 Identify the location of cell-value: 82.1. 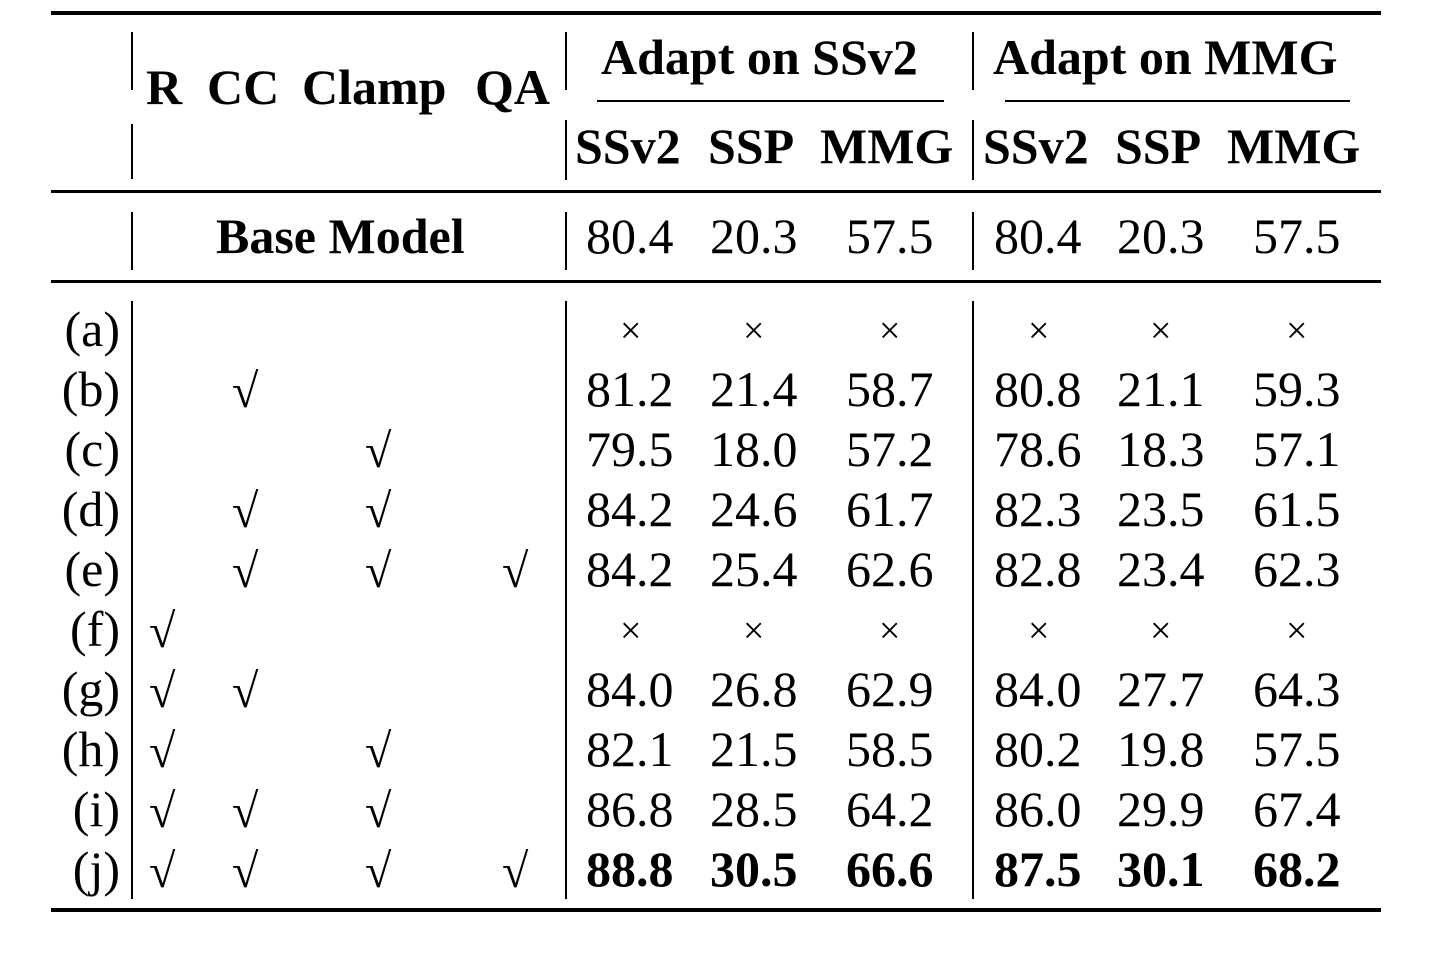
(630, 749).